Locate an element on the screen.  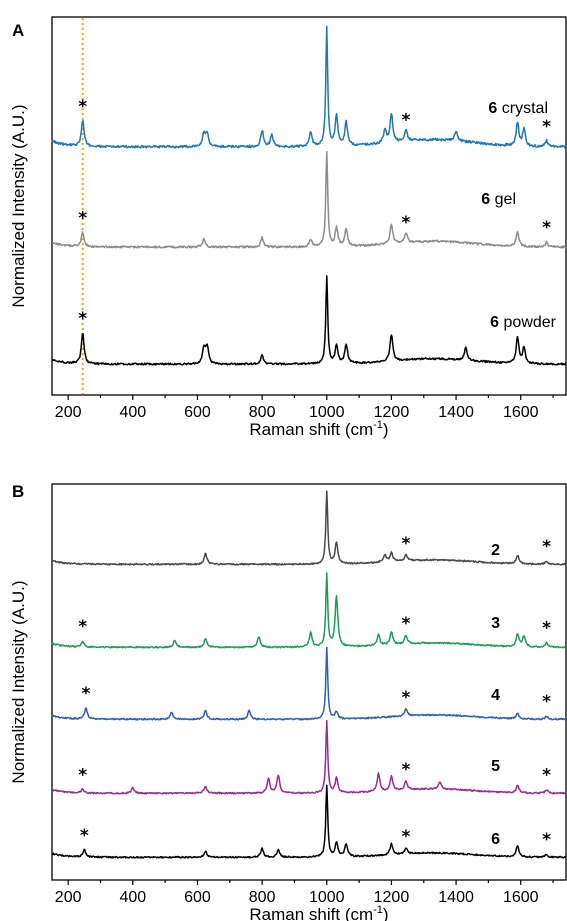
series-label: 2 is located at coordinates (495, 550).